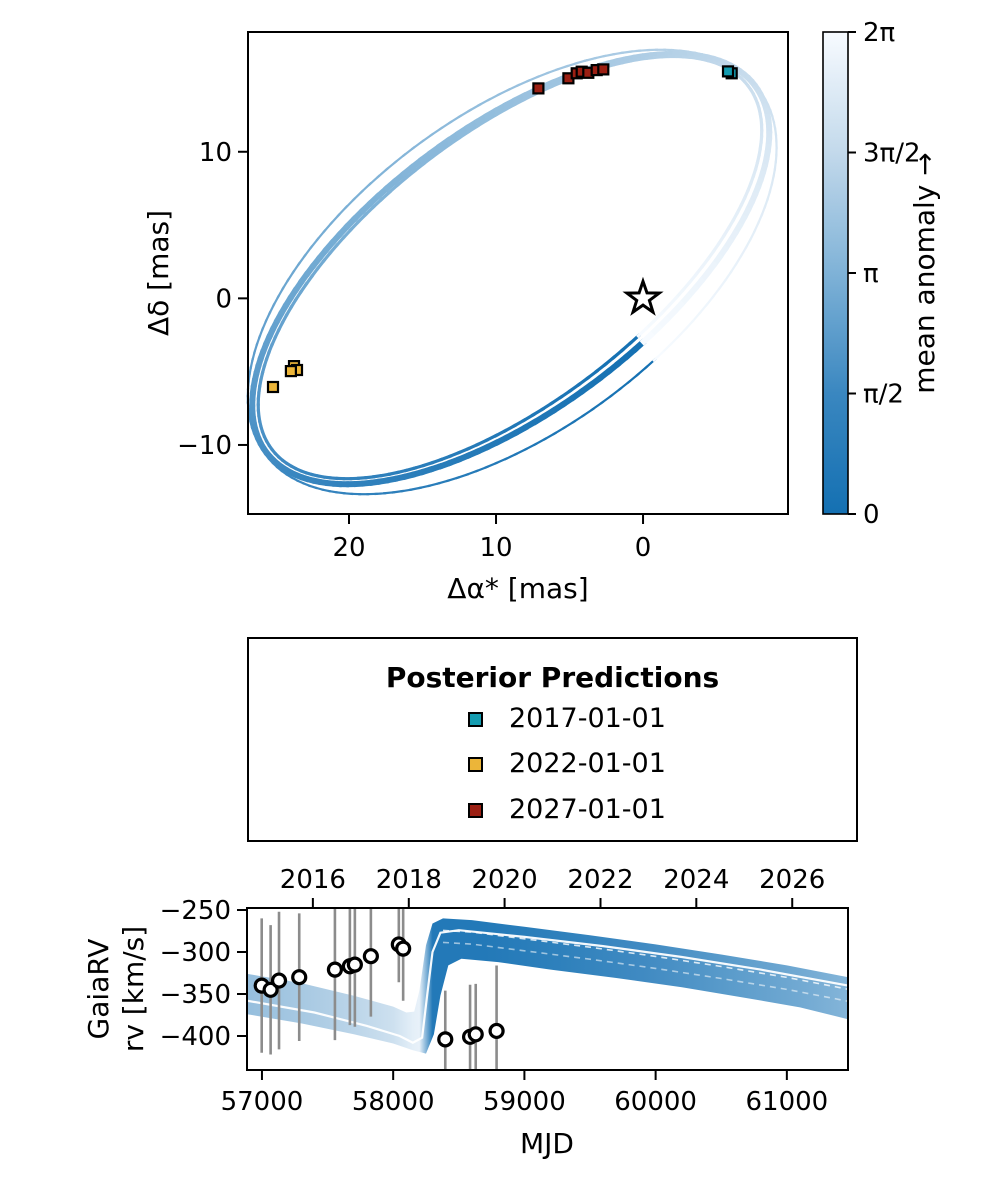  I want to click on rv-sample-line, so click(547, 986).